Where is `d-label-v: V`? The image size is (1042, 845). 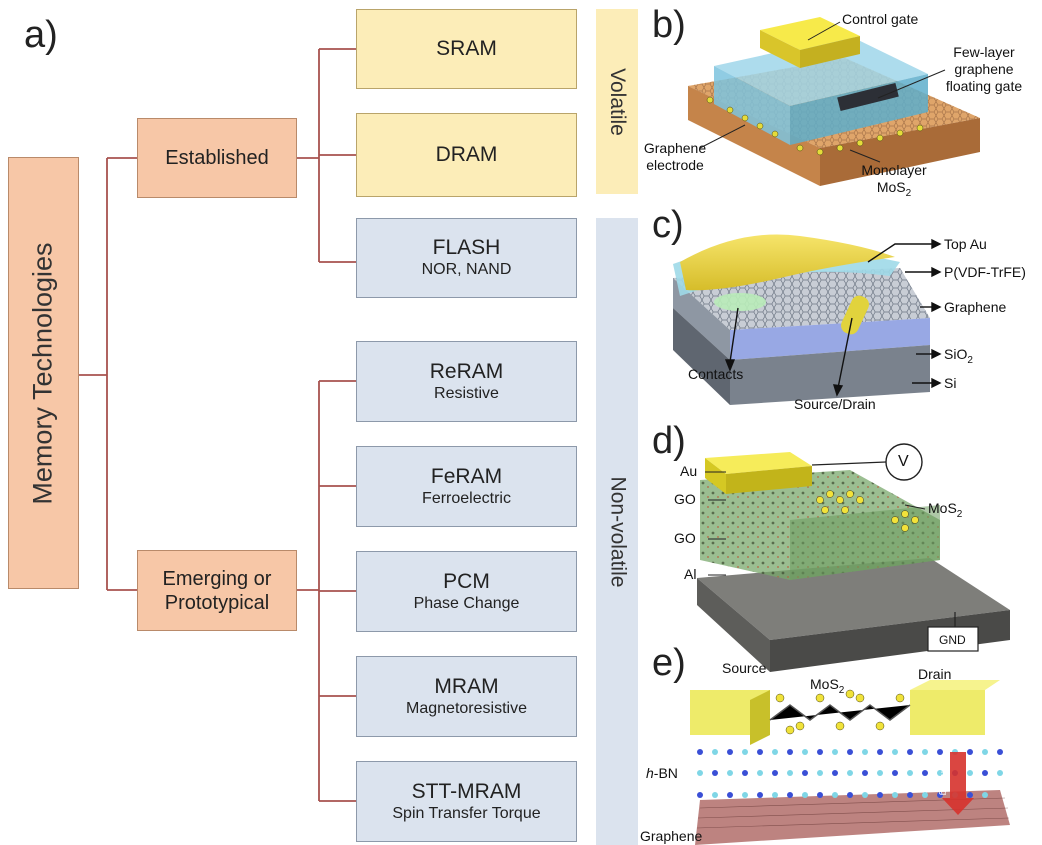
d-label-v: V is located at coordinates (903, 461).